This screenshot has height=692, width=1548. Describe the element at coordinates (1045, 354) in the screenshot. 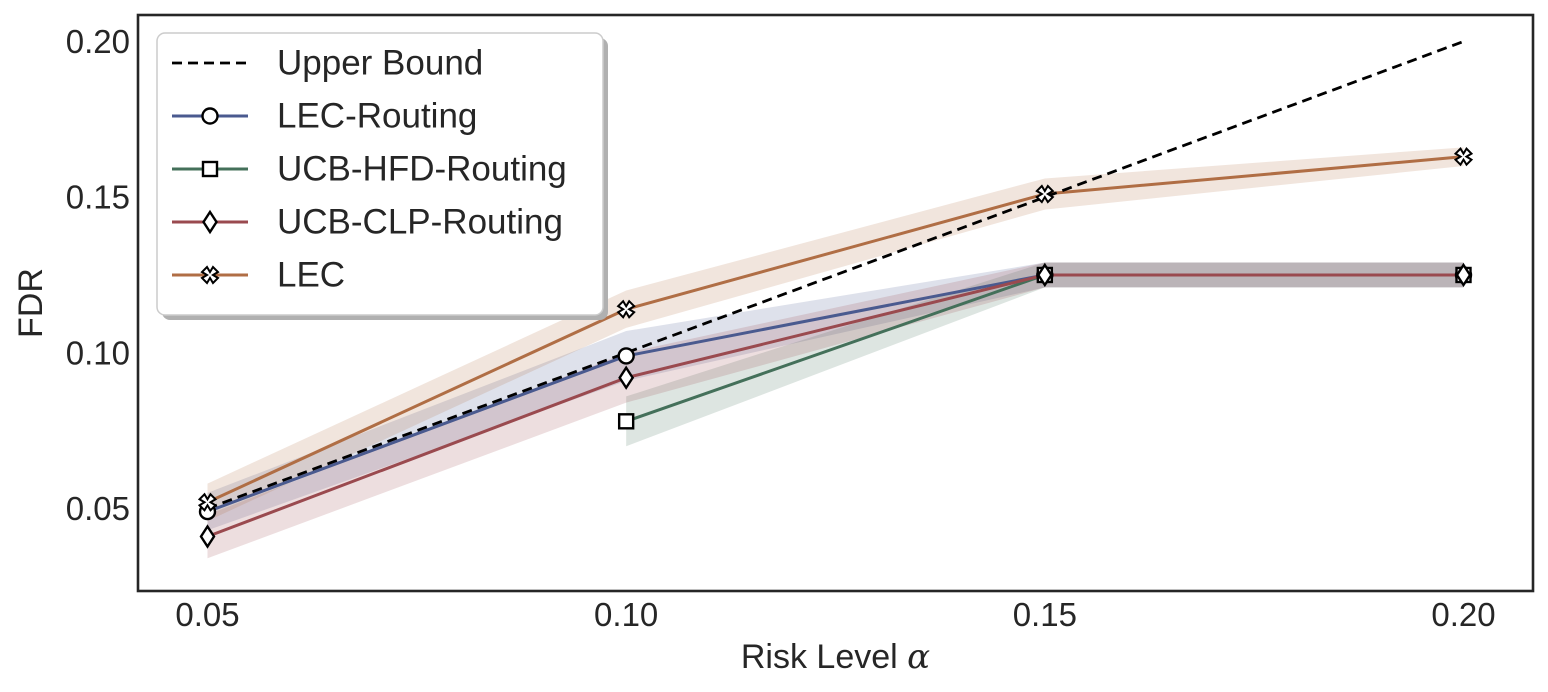

I see `band-ucb-hfd-routing` at that location.